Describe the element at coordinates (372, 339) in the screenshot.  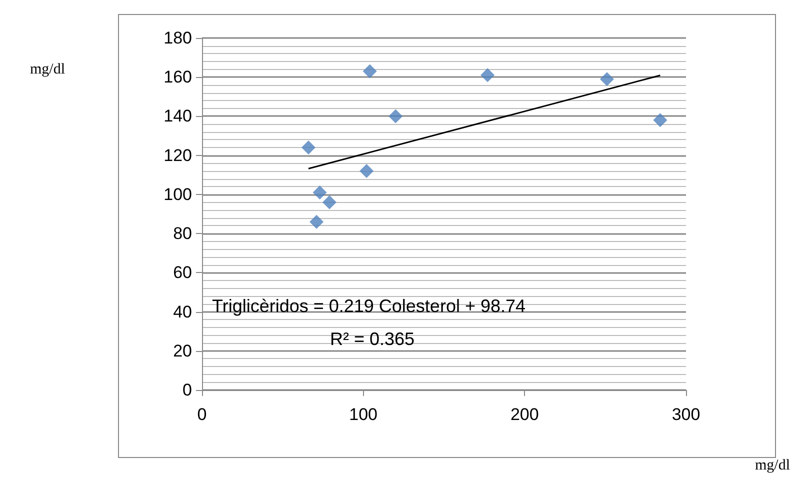
I see `annotation: R² = 0.365` at that location.